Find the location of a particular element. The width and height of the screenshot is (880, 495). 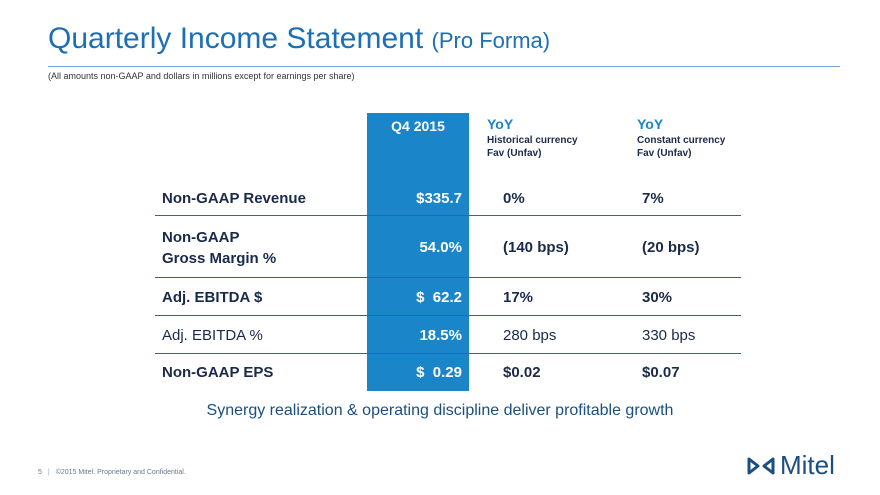

title-rule is located at coordinates (444, 66).